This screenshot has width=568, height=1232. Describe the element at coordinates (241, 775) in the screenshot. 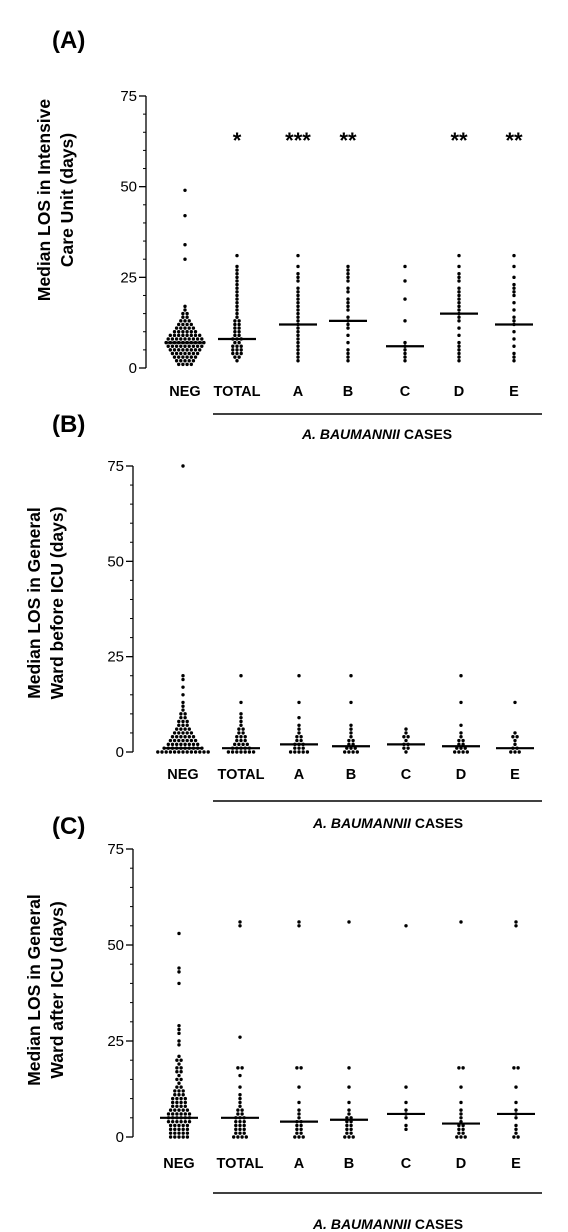

I see `category-label: TOTAL` at that location.